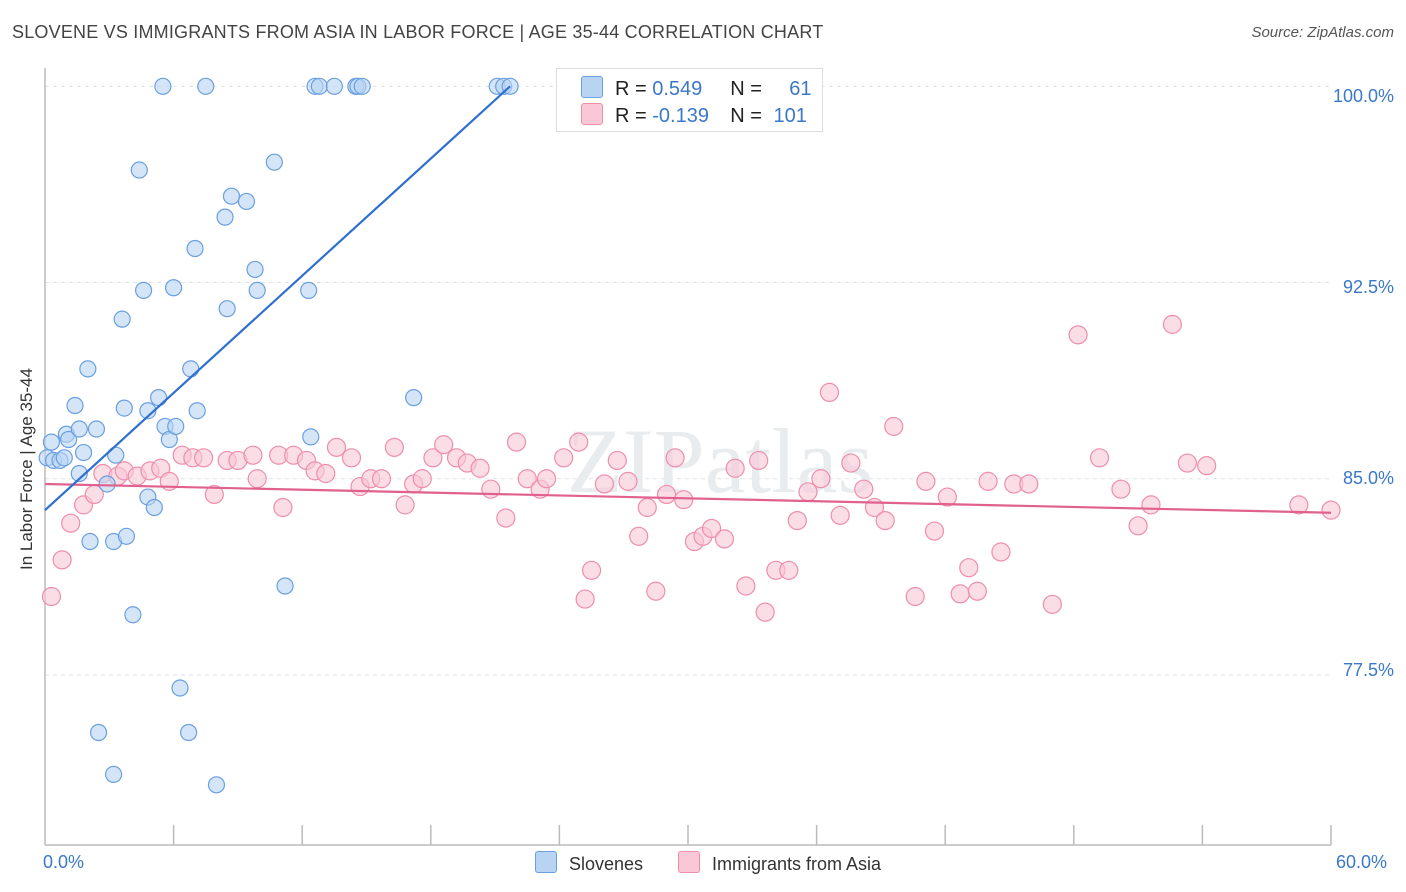 This screenshot has width=1406, height=892. Describe the element at coordinates (689, 862) in the screenshot. I see `asia-legend-swatch` at that location.